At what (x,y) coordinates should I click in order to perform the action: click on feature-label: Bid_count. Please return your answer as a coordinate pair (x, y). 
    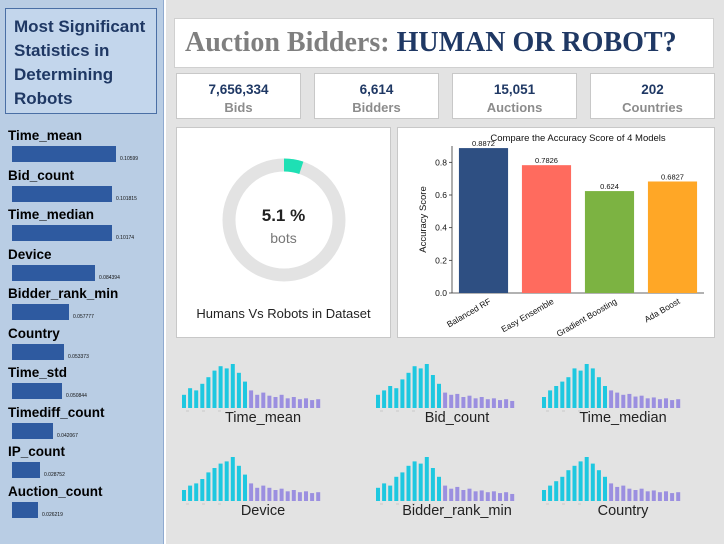
    Looking at the image, I should click on (41, 175).